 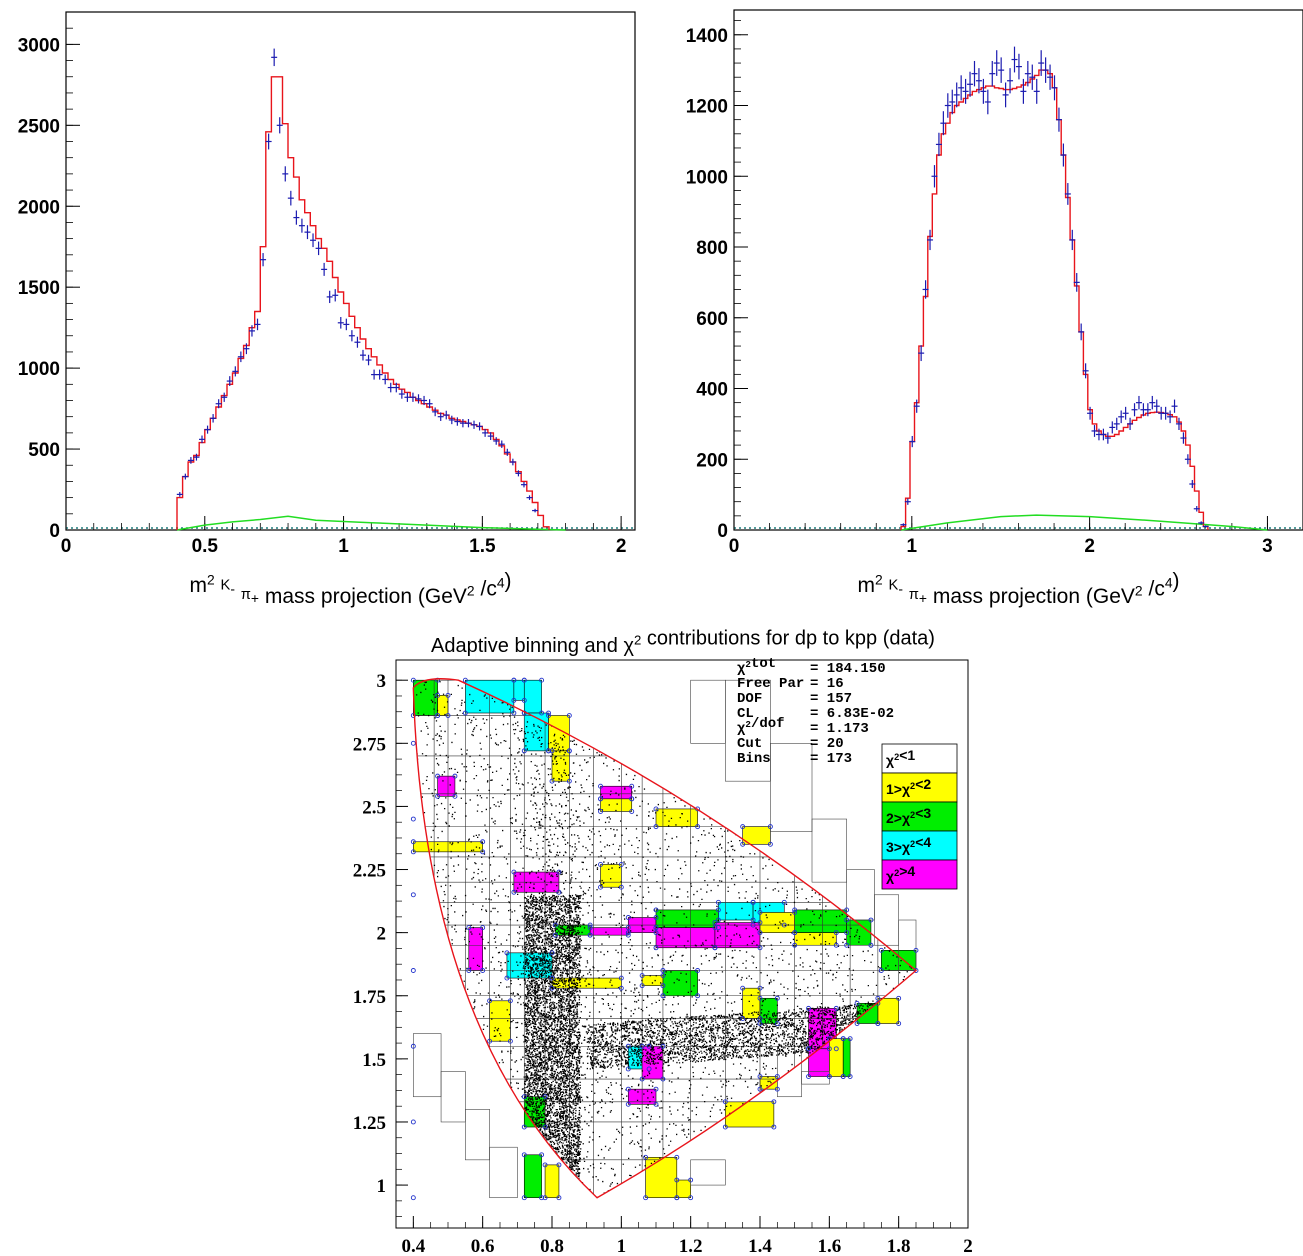 What do you see at coordinates (712, 460) in the screenshot?
I see `y-tick-label: 200` at bounding box center [712, 460].